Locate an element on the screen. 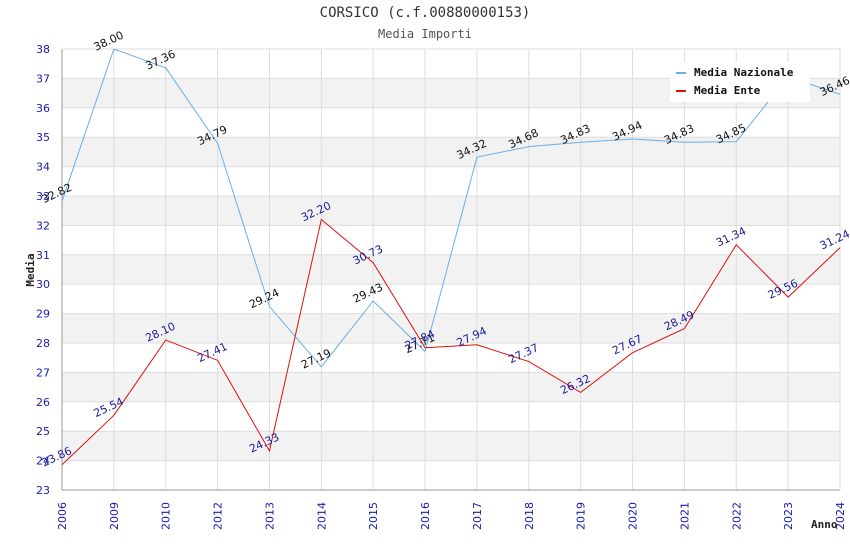  chart-title: CORSICO (c.f.00880000153) is located at coordinates (425, 13).